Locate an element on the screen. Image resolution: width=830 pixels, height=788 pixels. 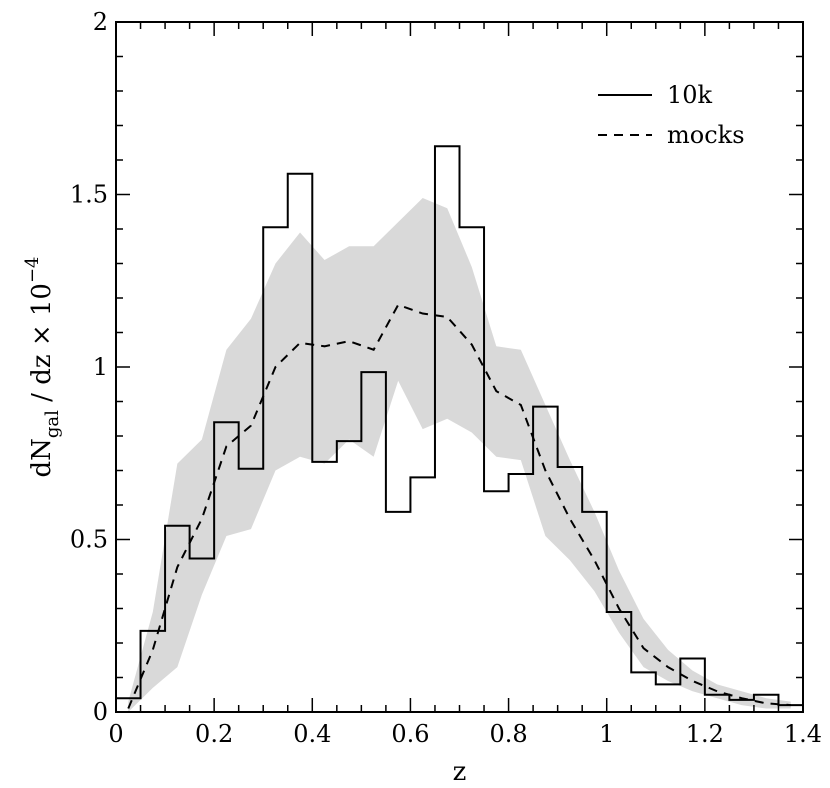
legend: 10k mocks is located at coordinates (671, 115).